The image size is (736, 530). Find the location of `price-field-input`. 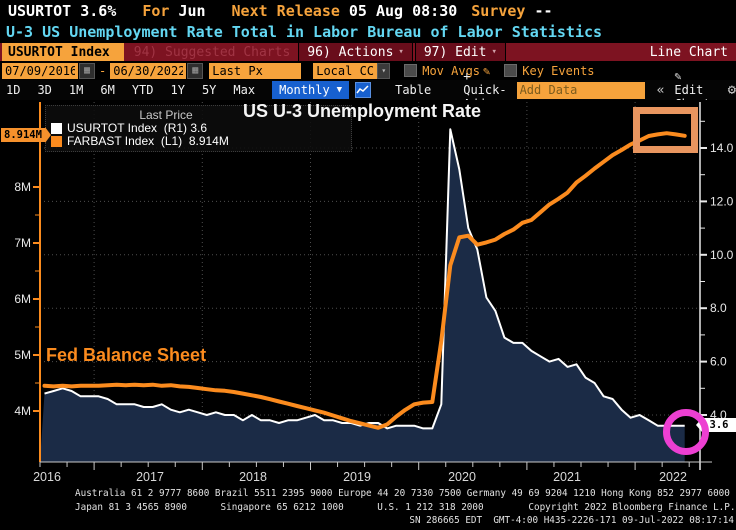

price-field-input is located at coordinates (255, 70).